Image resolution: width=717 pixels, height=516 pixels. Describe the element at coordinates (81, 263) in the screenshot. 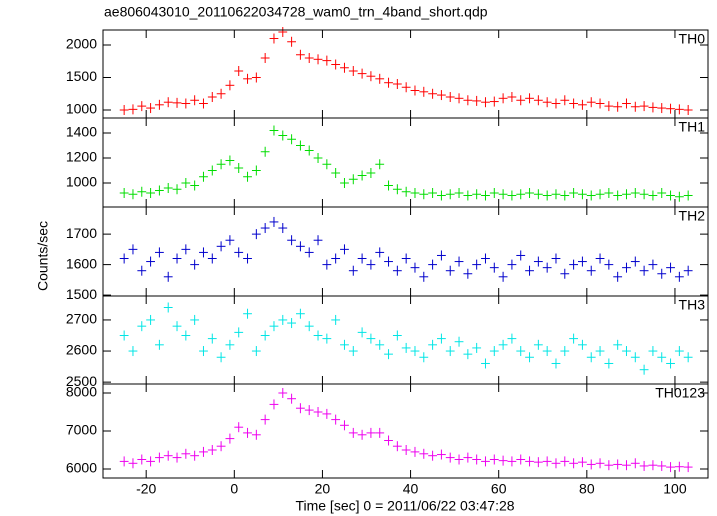

I see `y-tick-label: 1600` at that location.